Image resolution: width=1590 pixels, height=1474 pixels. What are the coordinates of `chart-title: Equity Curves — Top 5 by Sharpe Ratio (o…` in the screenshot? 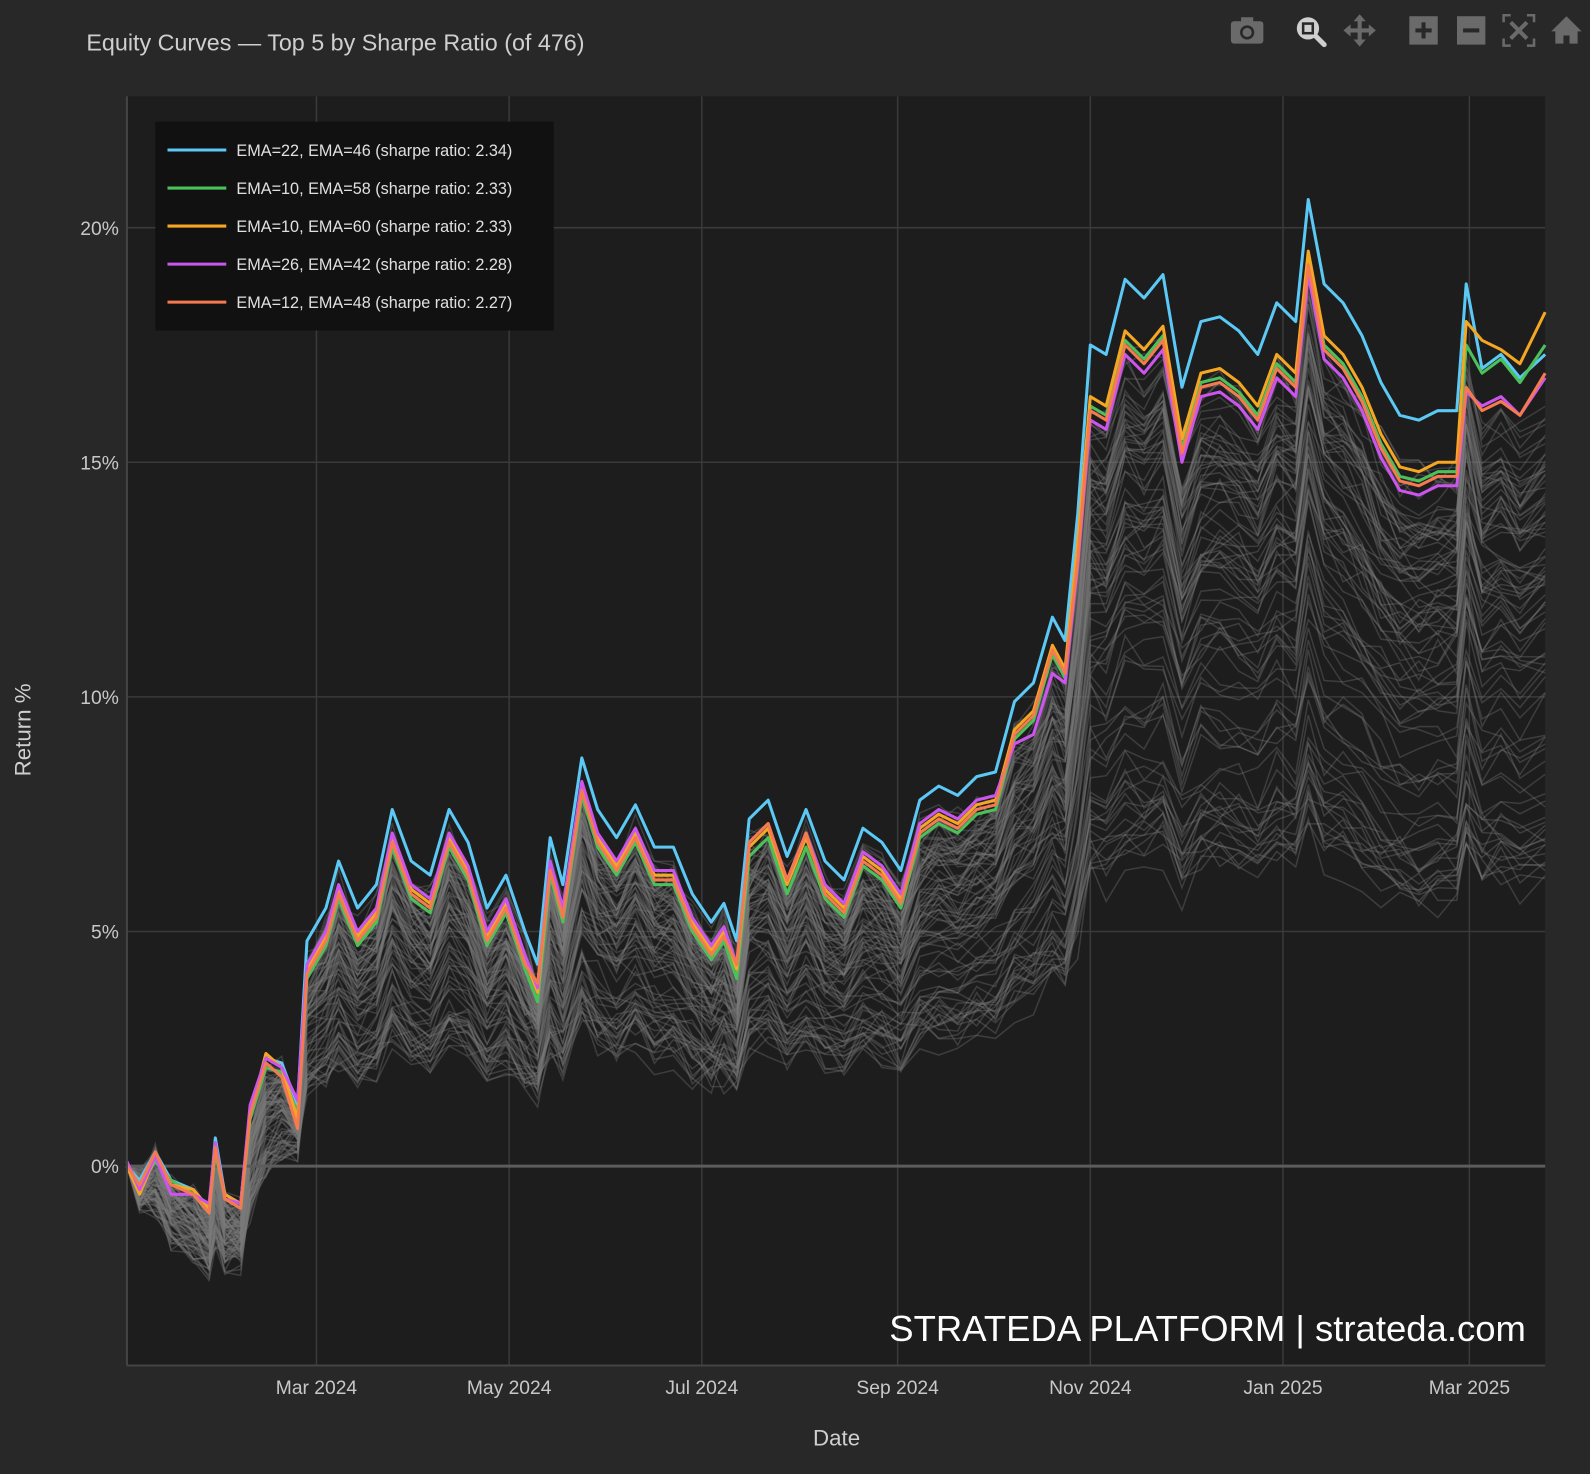 It's located at (335, 43).